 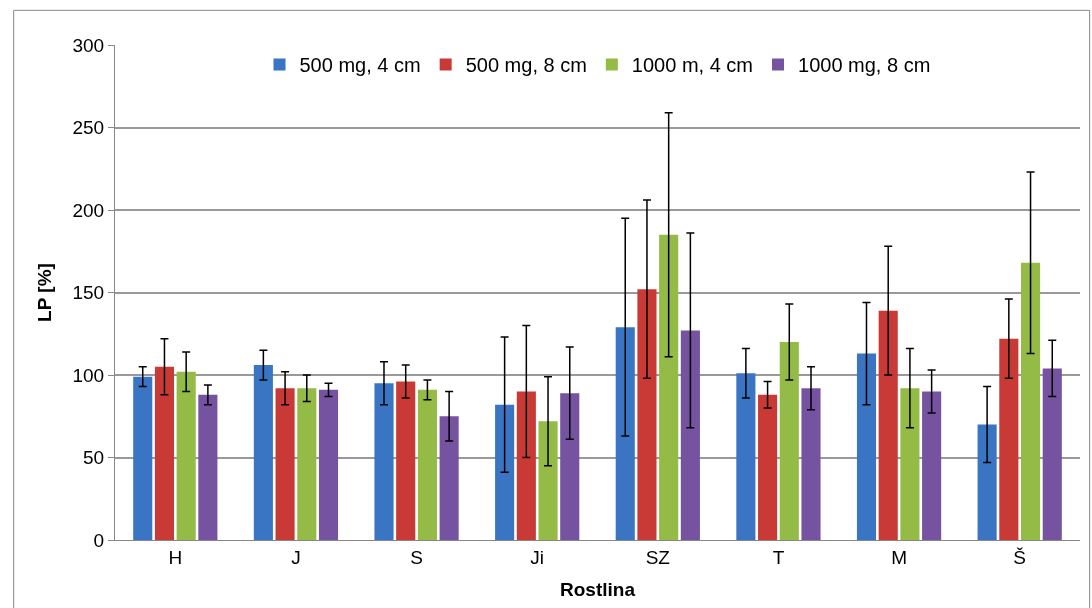 I want to click on legend-label: 500 mg, 8 cm, so click(x=526, y=65).